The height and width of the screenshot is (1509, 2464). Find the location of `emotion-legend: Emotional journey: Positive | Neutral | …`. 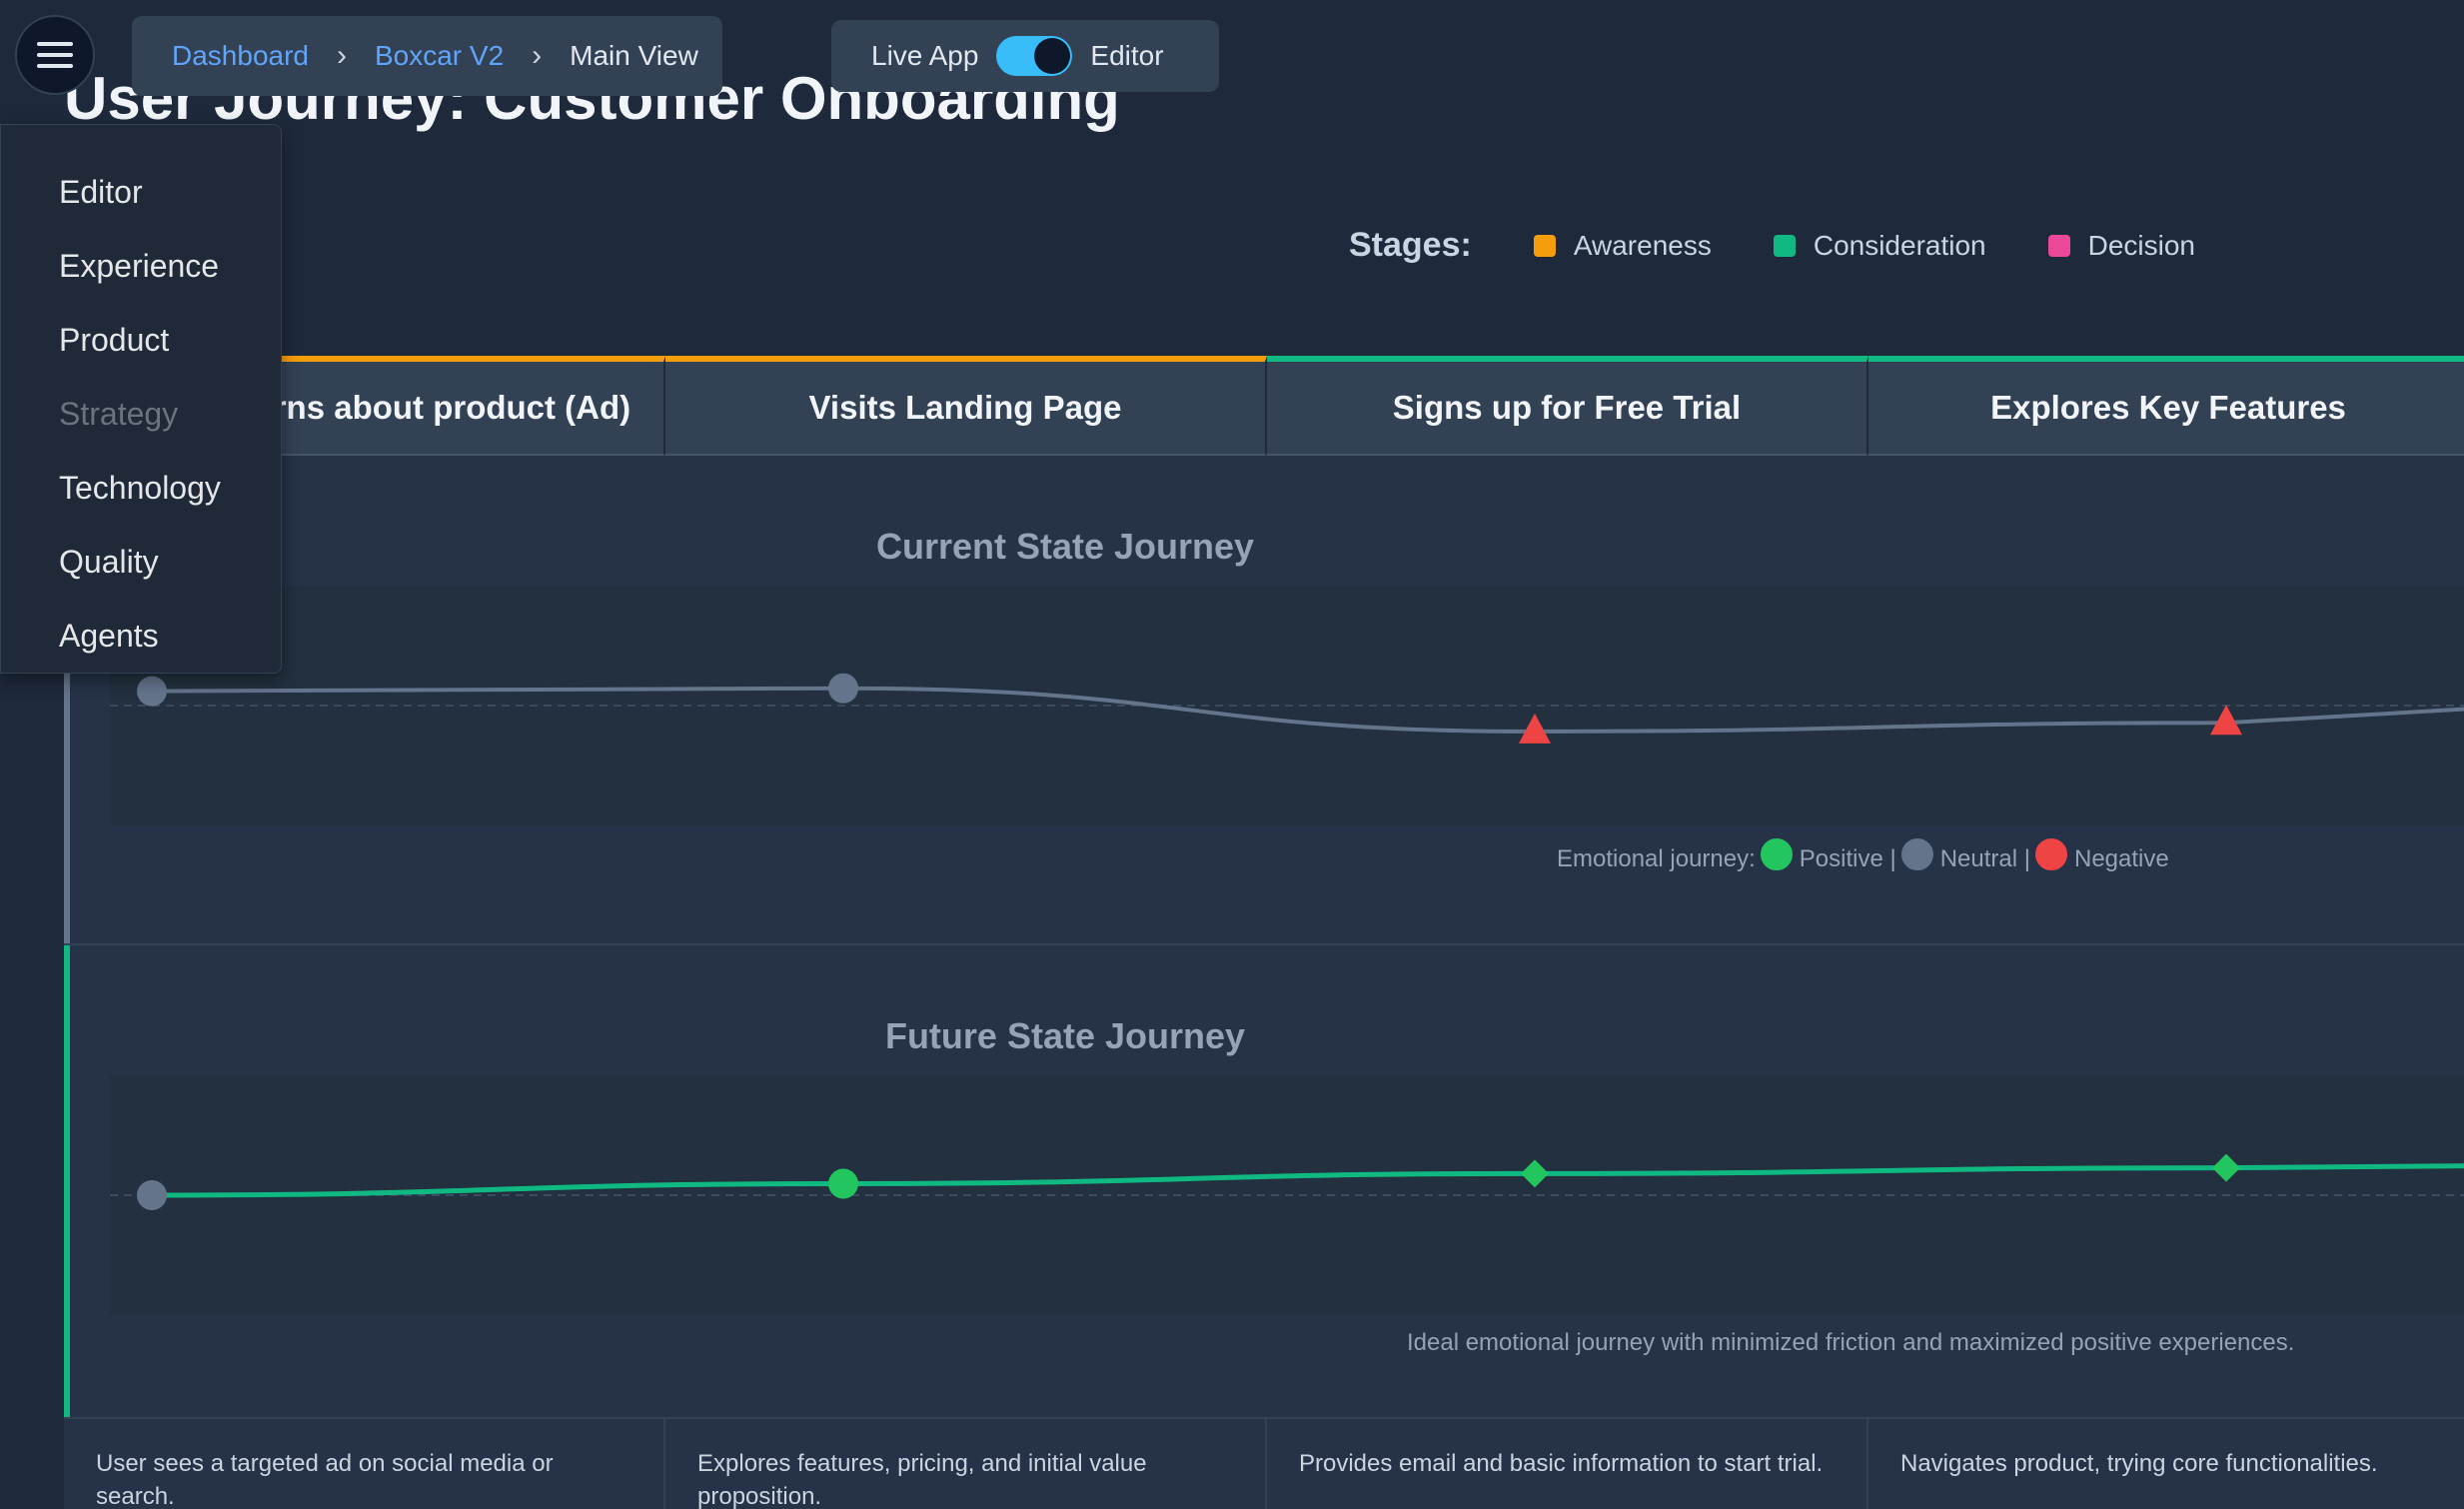

emotion-legend: Emotional journey: Positive | Neutral | … is located at coordinates (1863, 859).